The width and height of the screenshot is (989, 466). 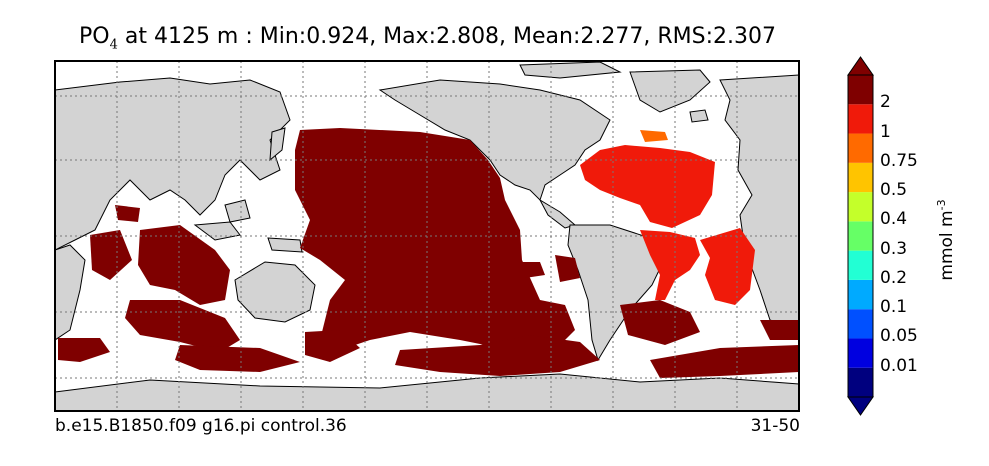 What do you see at coordinates (899, 160) in the screenshot?
I see `colorbar-tick-label: 0.75` at bounding box center [899, 160].